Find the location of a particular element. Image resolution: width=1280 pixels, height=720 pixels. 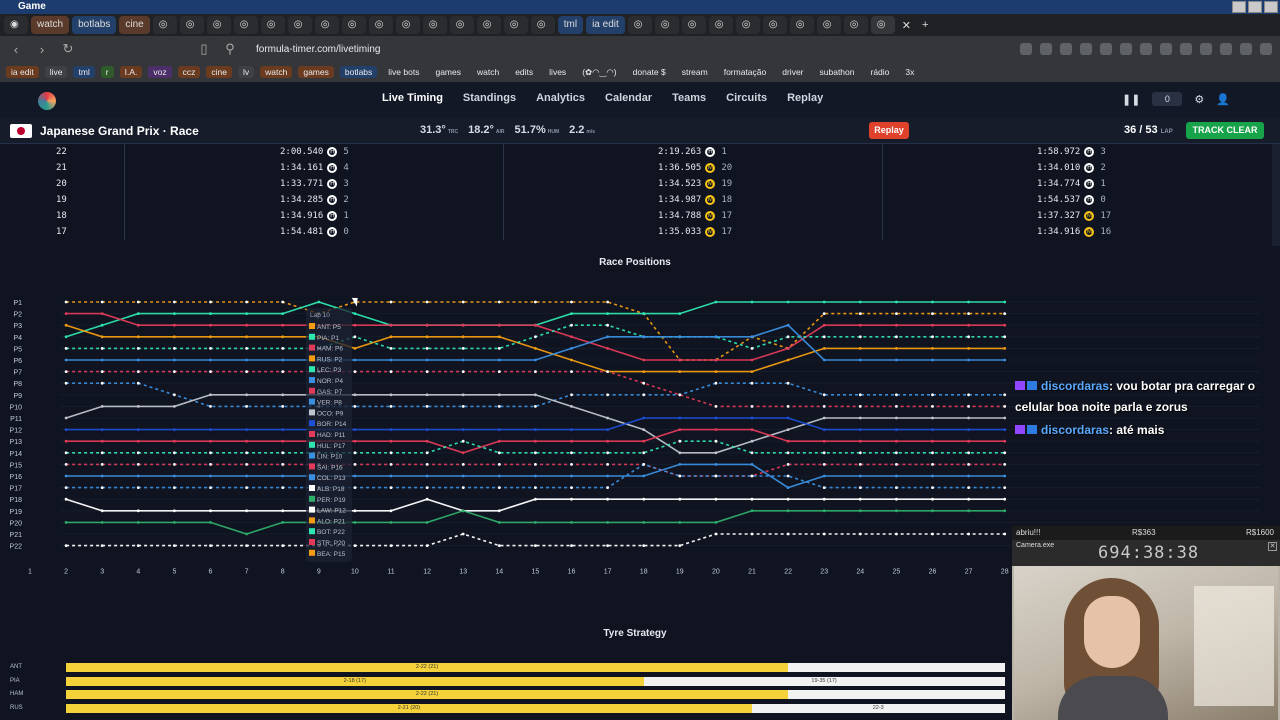

reload-icon: ↻ is located at coordinates (68, 48).